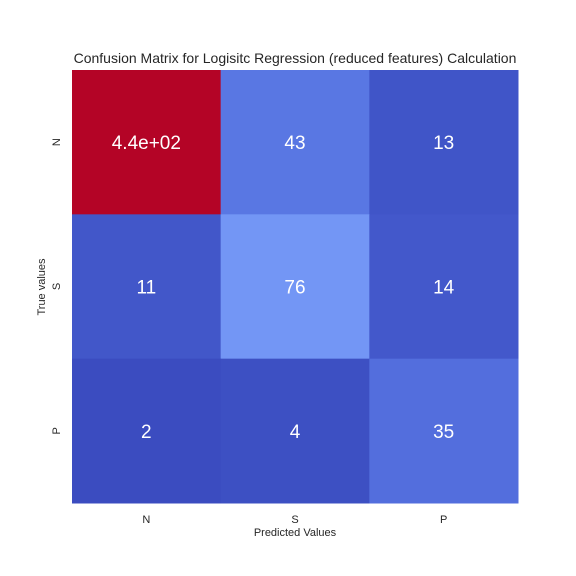  I want to click on x-tick-label: N, so click(146, 520).